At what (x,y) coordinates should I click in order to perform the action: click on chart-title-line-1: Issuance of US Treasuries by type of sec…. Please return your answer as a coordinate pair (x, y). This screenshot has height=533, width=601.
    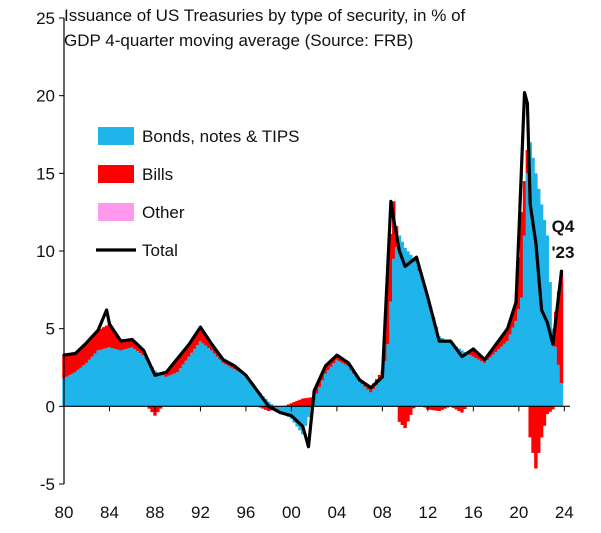
    Looking at the image, I should click on (265, 15).